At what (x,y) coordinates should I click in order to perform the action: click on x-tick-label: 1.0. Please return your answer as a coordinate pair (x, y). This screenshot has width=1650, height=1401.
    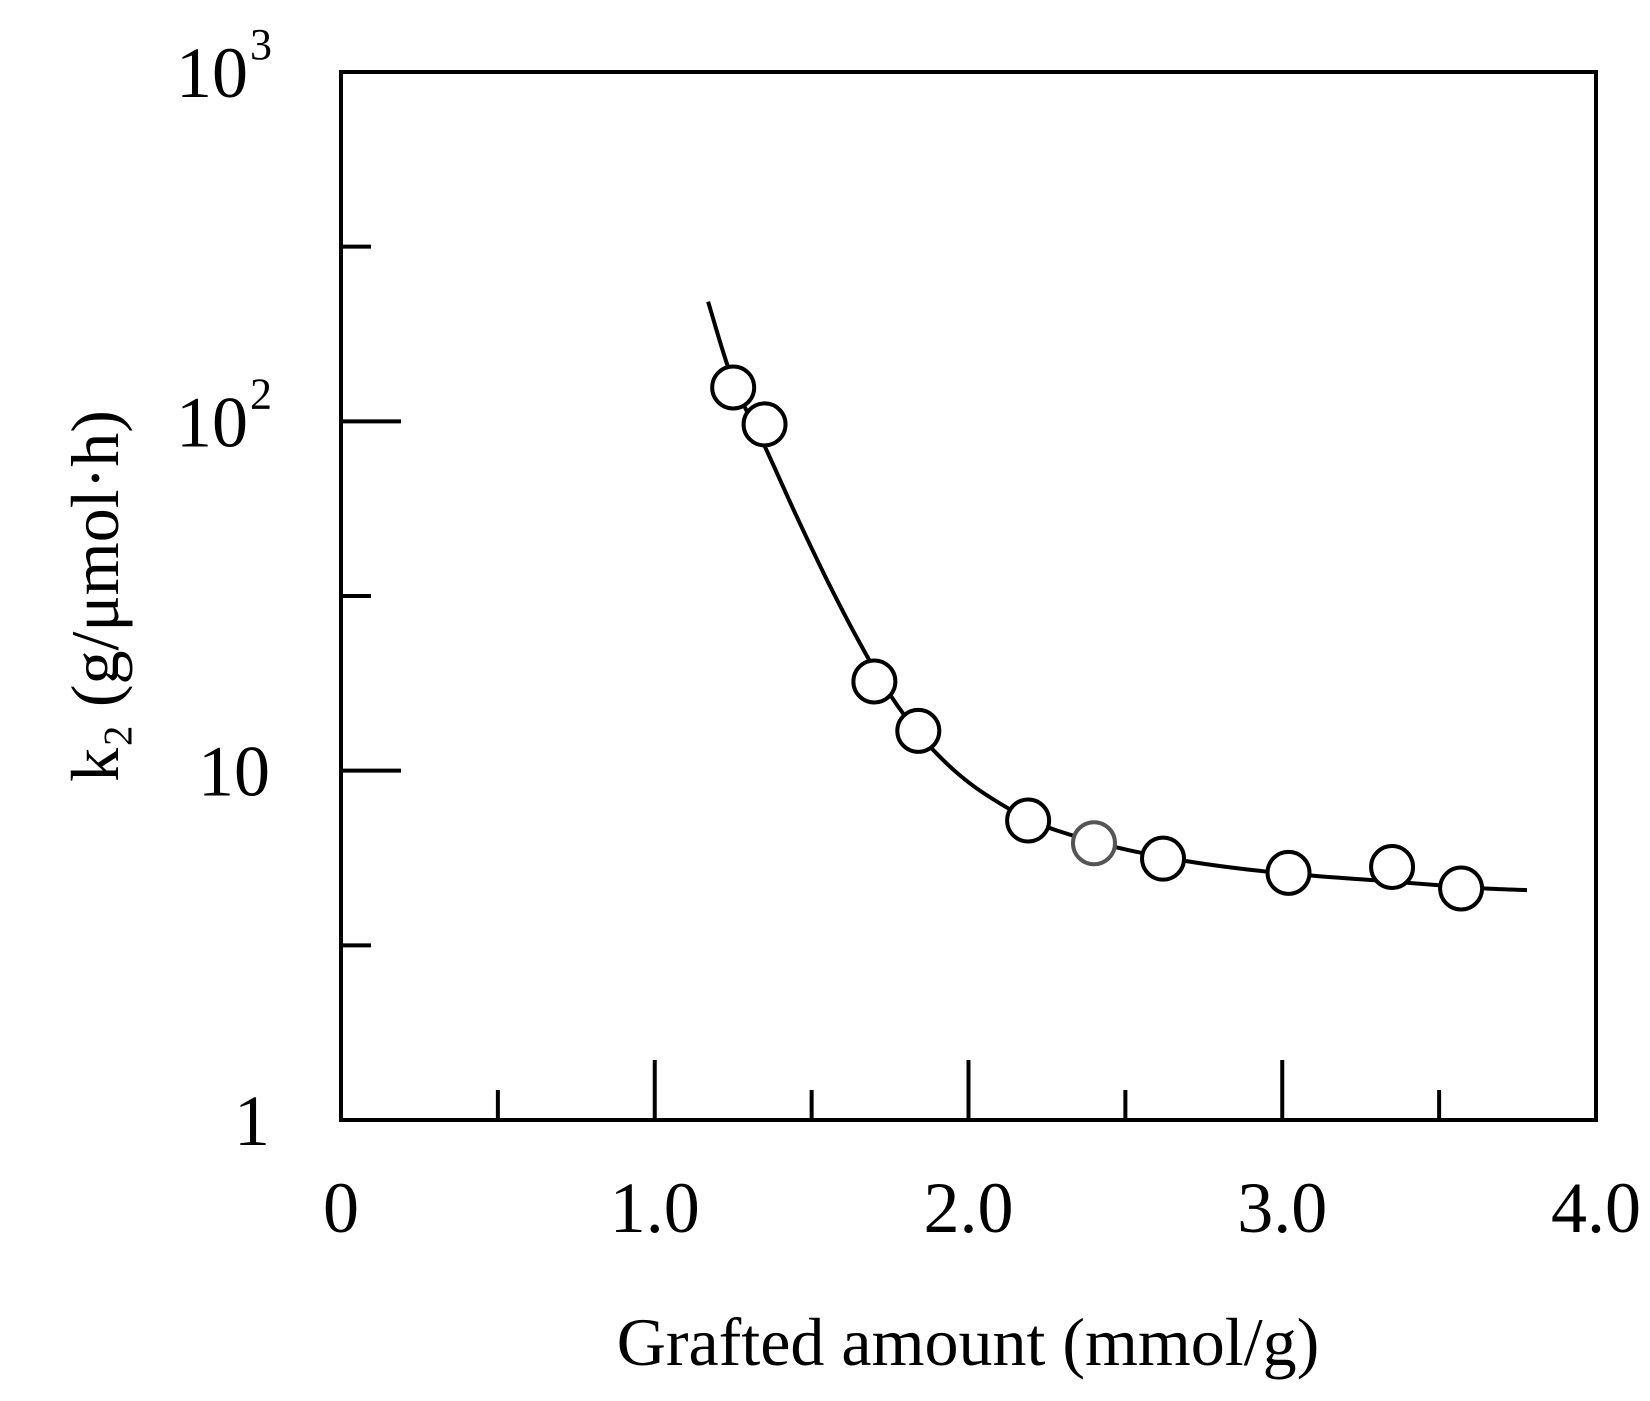
    Looking at the image, I should click on (655, 1208).